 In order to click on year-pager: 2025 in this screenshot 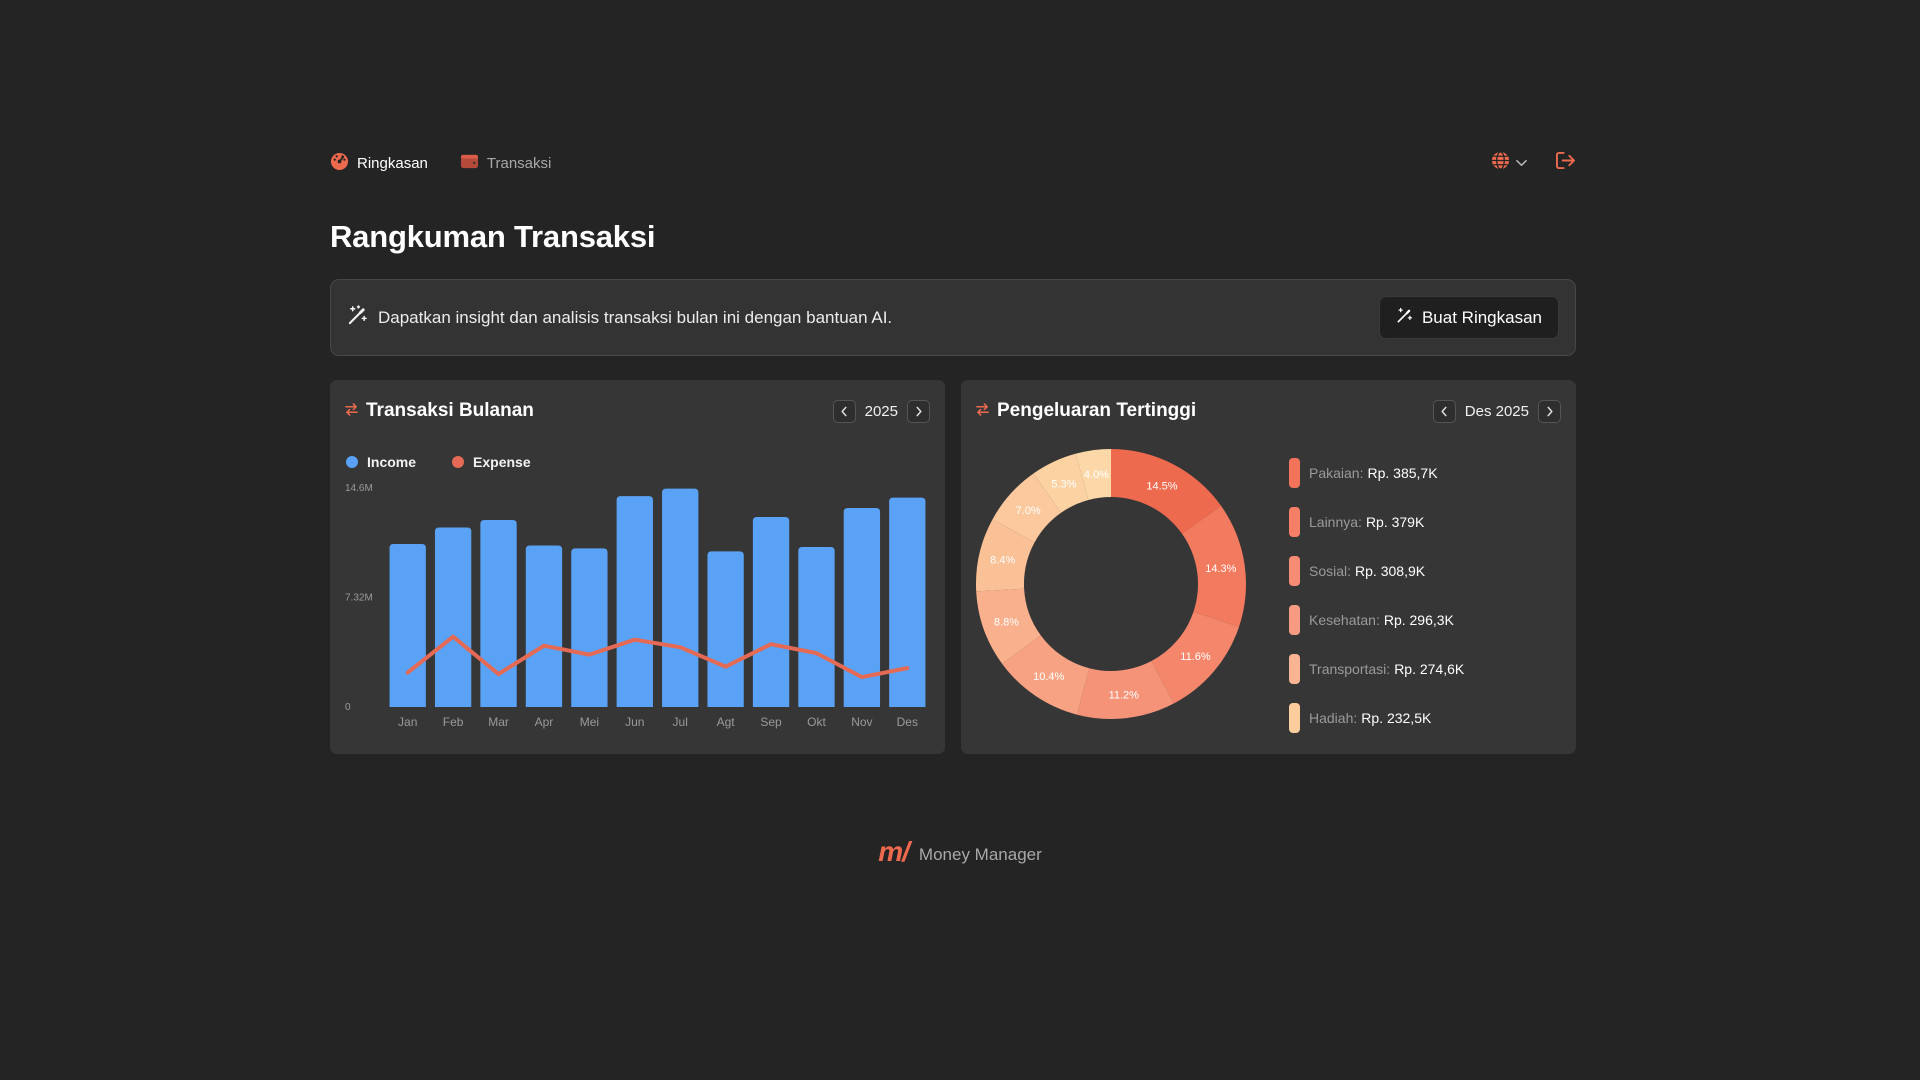, I will do `click(881, 411)`.